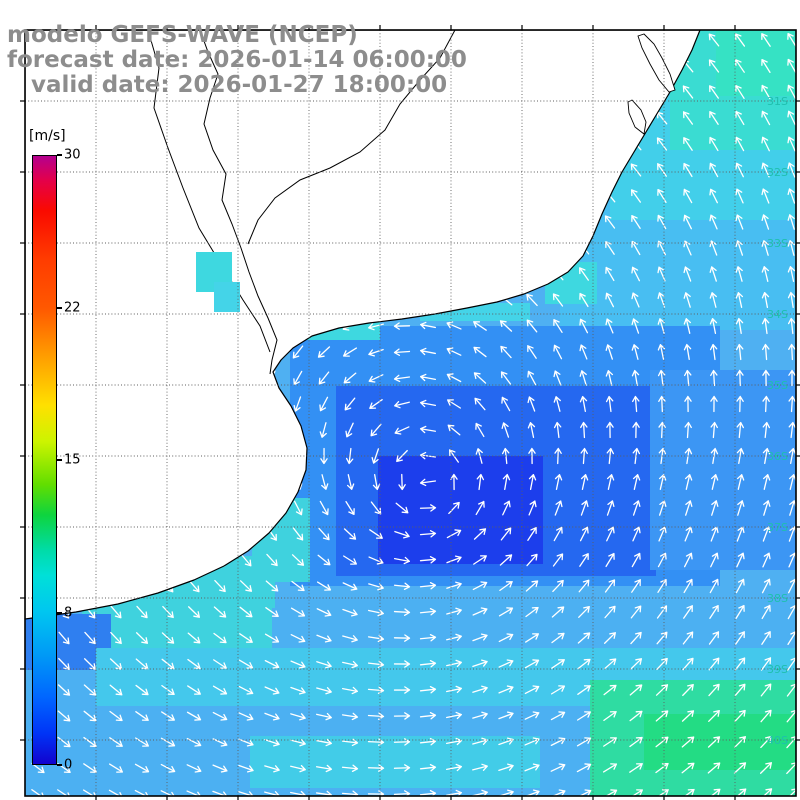  What do you see at coordinates (777, 385) in the screenshot?
I see `lat-label: 35S` at bounding box center [777, 385].